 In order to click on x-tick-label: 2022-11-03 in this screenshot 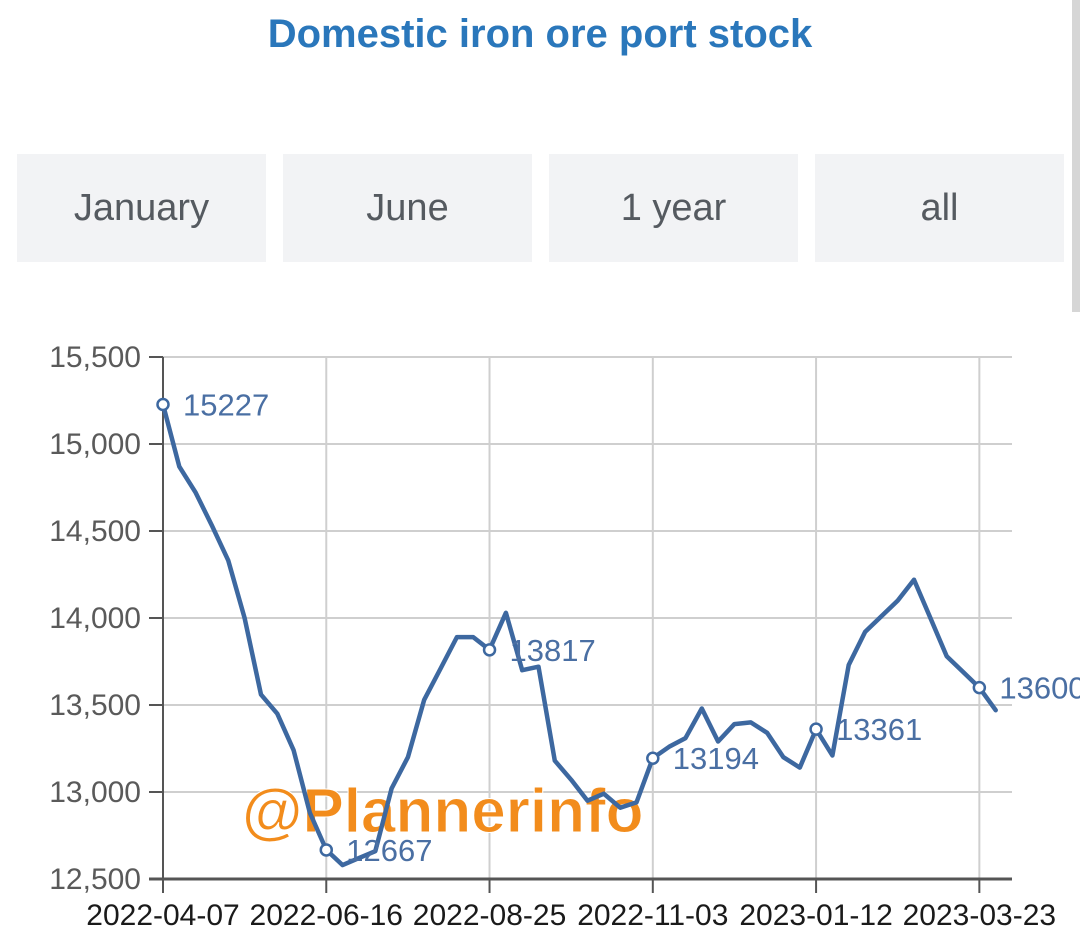, I will do `click(652, 915)`.